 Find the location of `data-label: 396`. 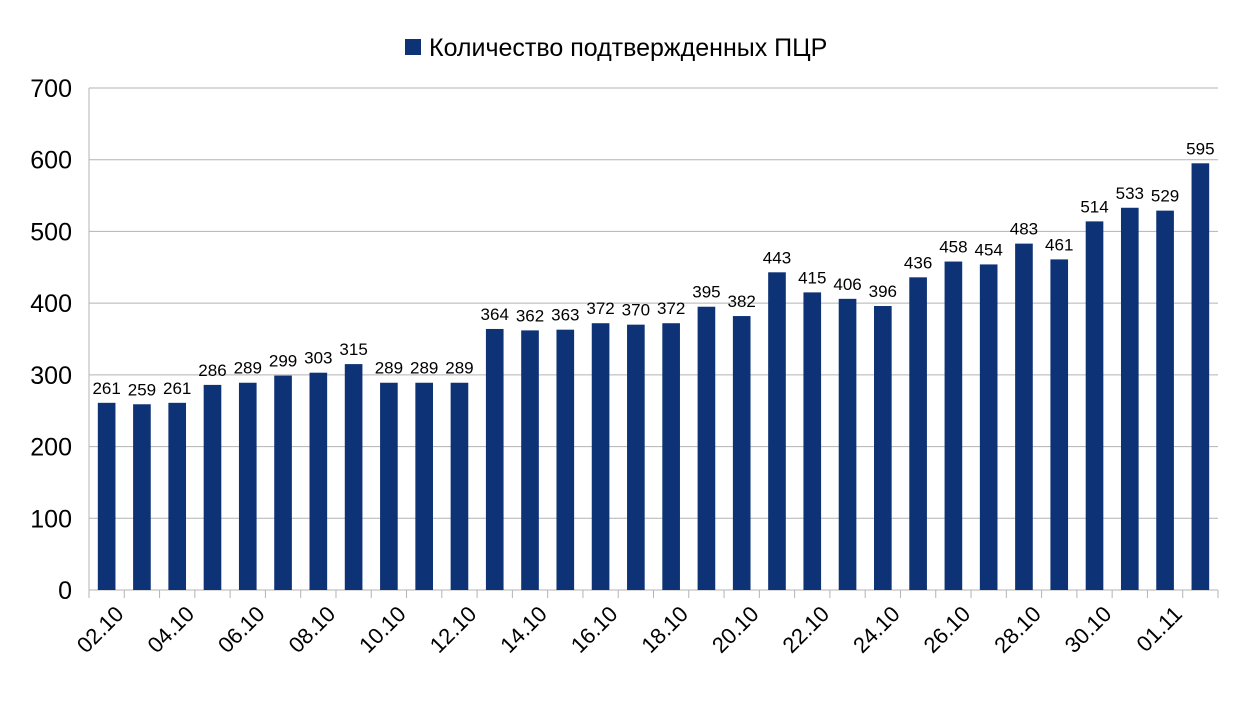

data-label: 396 is located at coordinates (883, 291).